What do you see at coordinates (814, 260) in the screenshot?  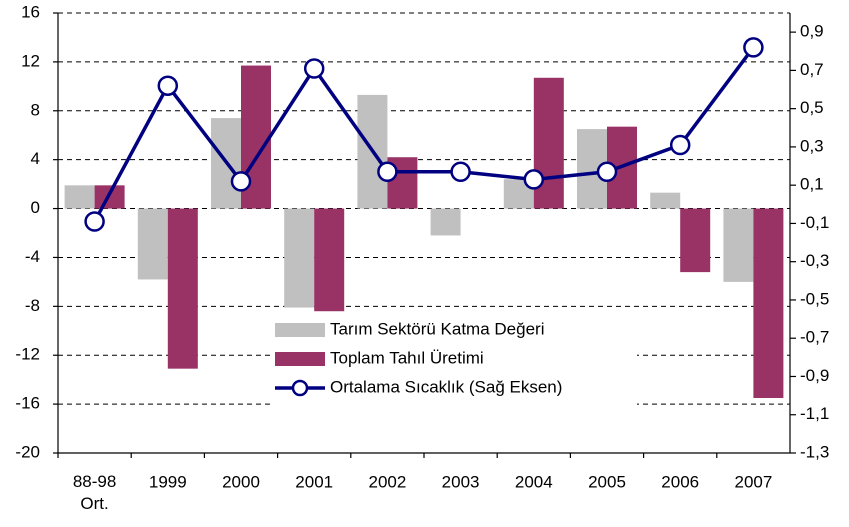 I see `y2-tick-label: -0,3` at bounding box center [814, 260].